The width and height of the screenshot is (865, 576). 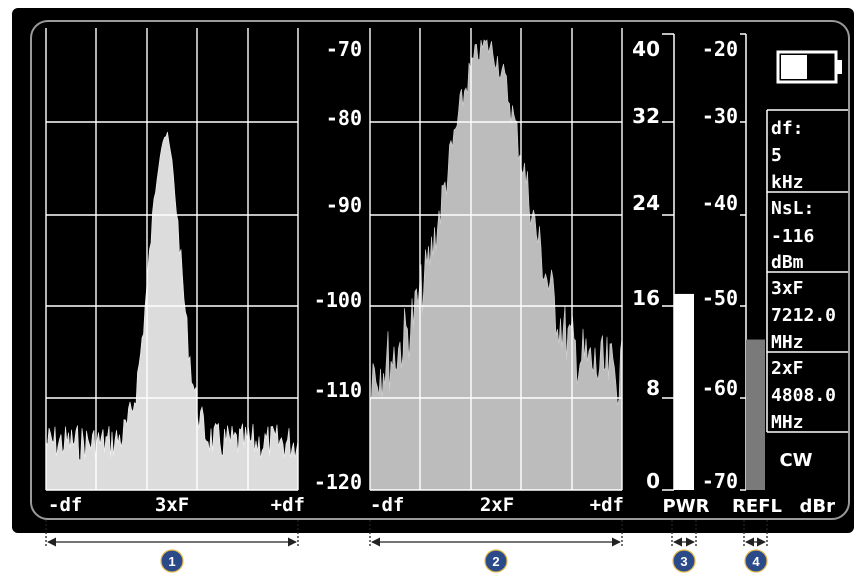 I want to click on callout-4: 4, so click(x=756, y=561).